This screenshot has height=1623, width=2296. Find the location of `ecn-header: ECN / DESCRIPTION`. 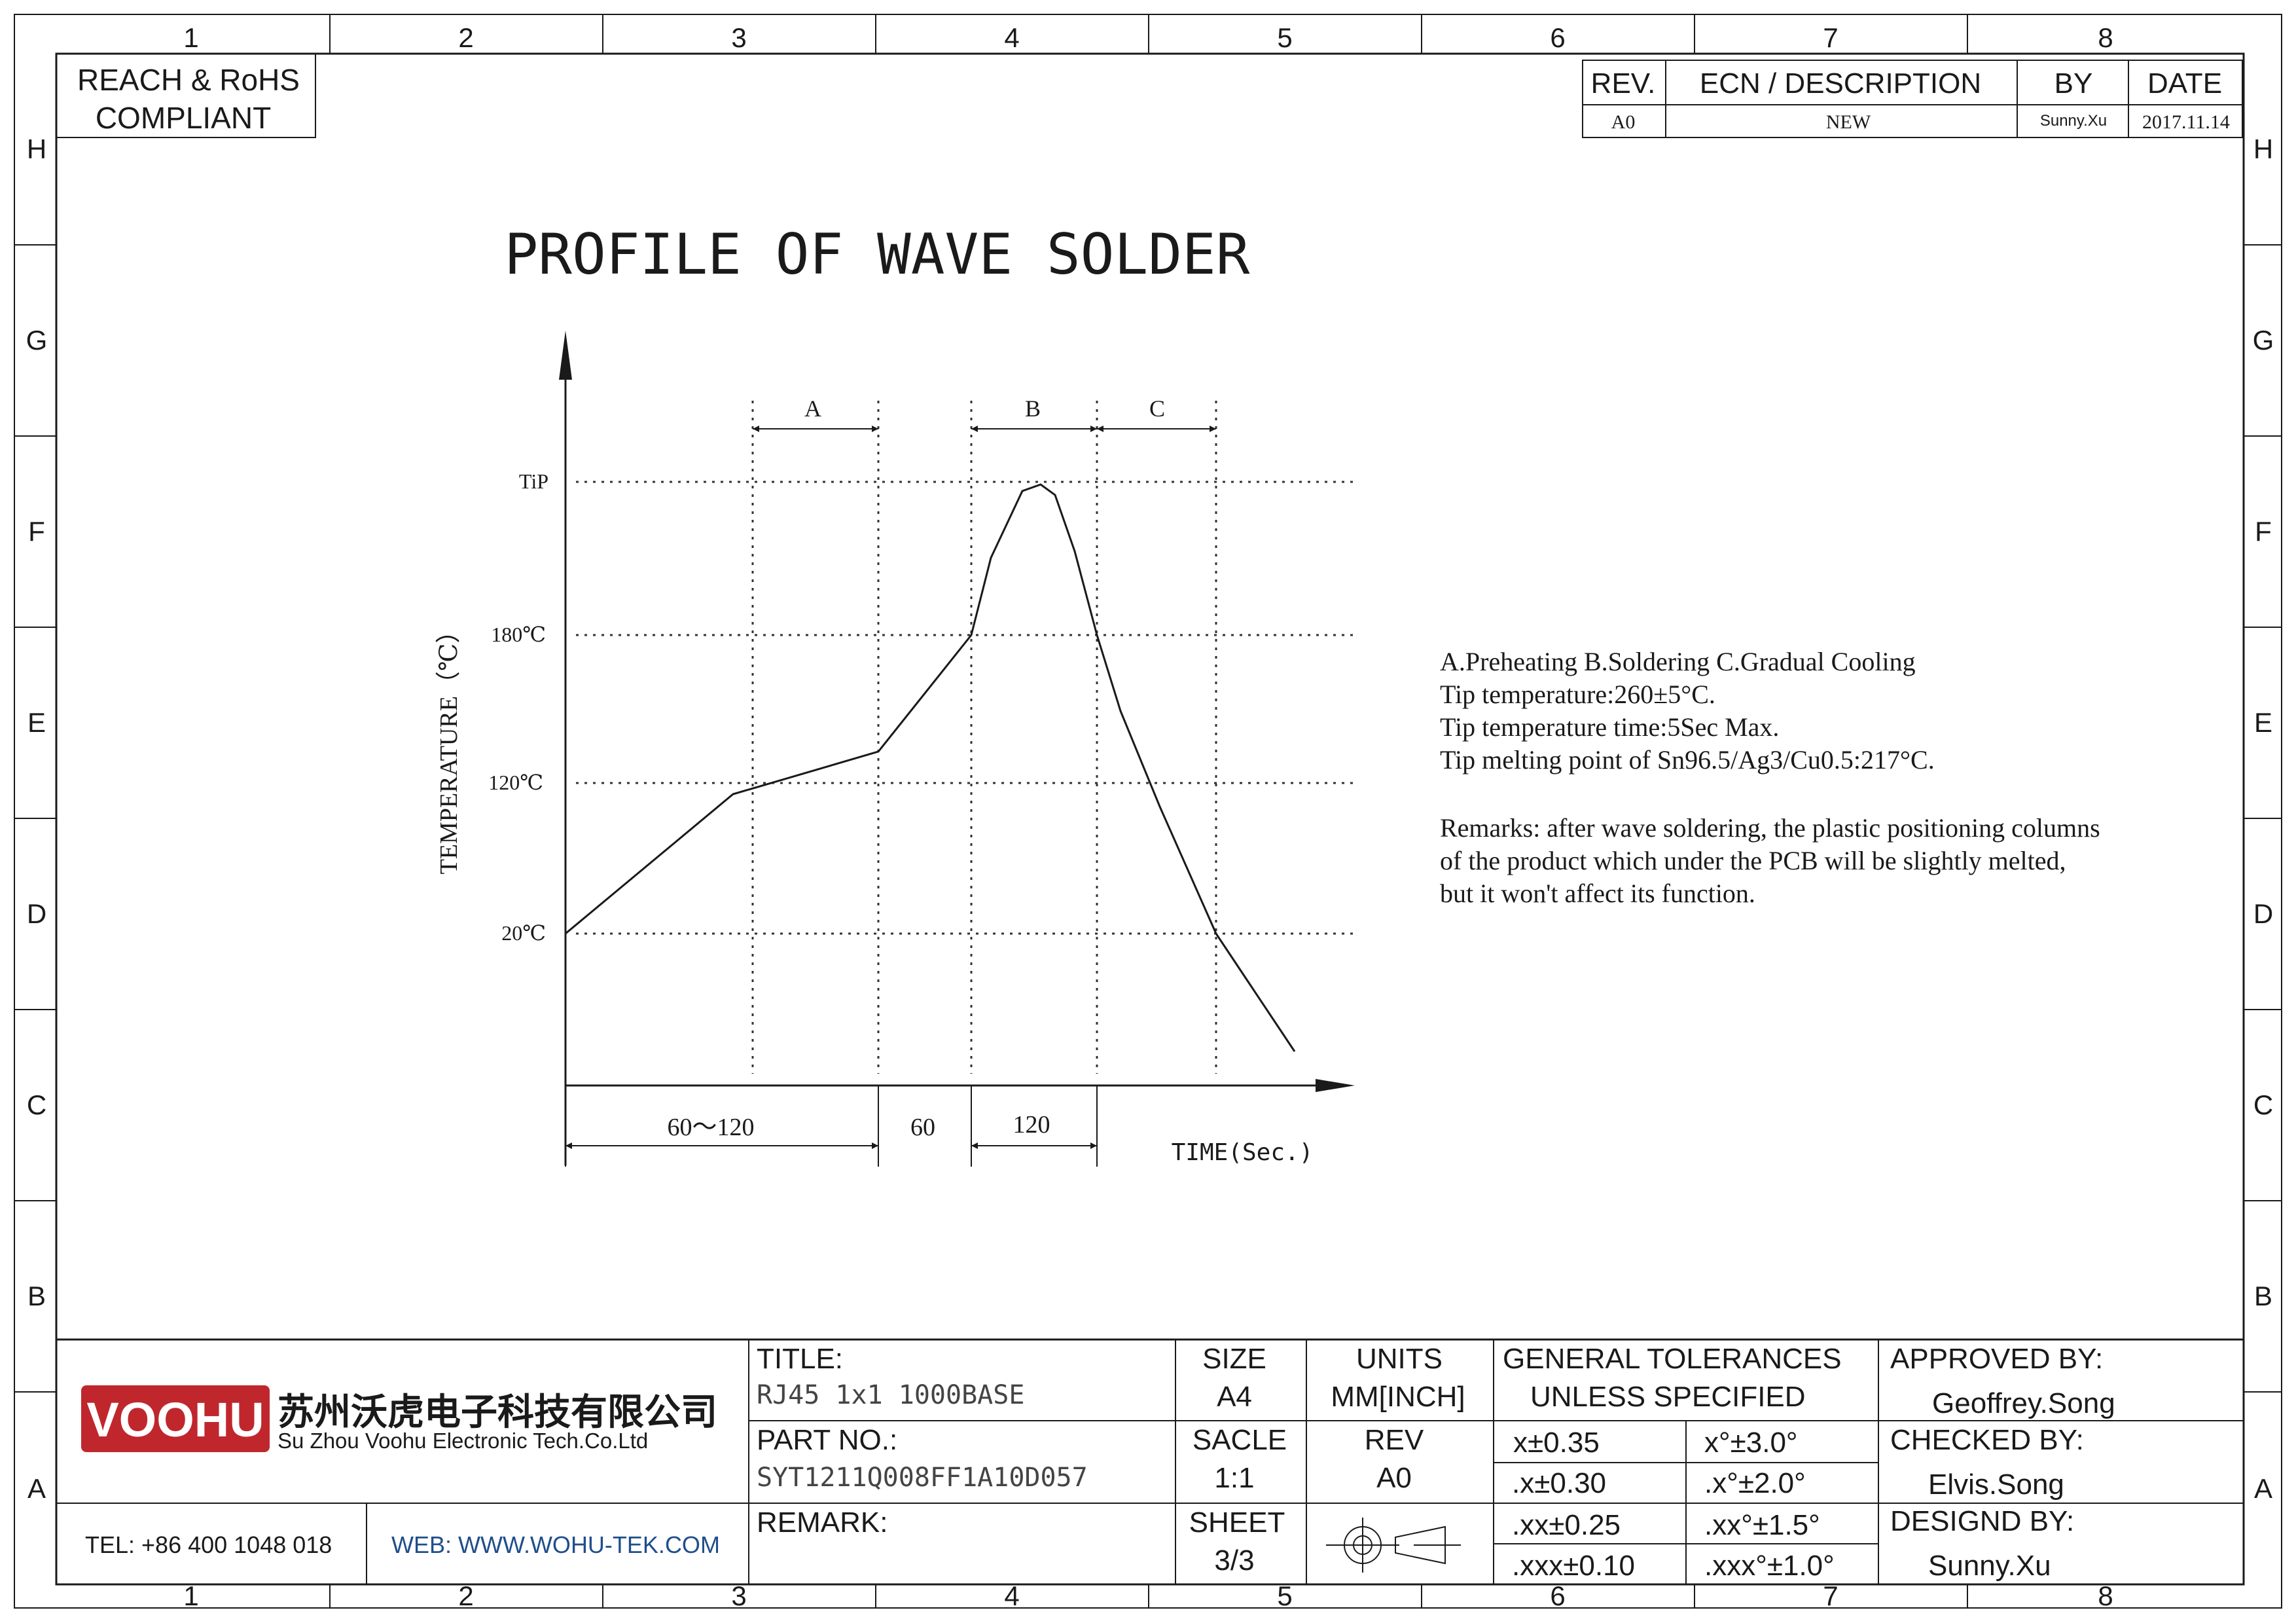

ecn-header: ECN / DESCRIPTION is located at coordinates (1840, 83).